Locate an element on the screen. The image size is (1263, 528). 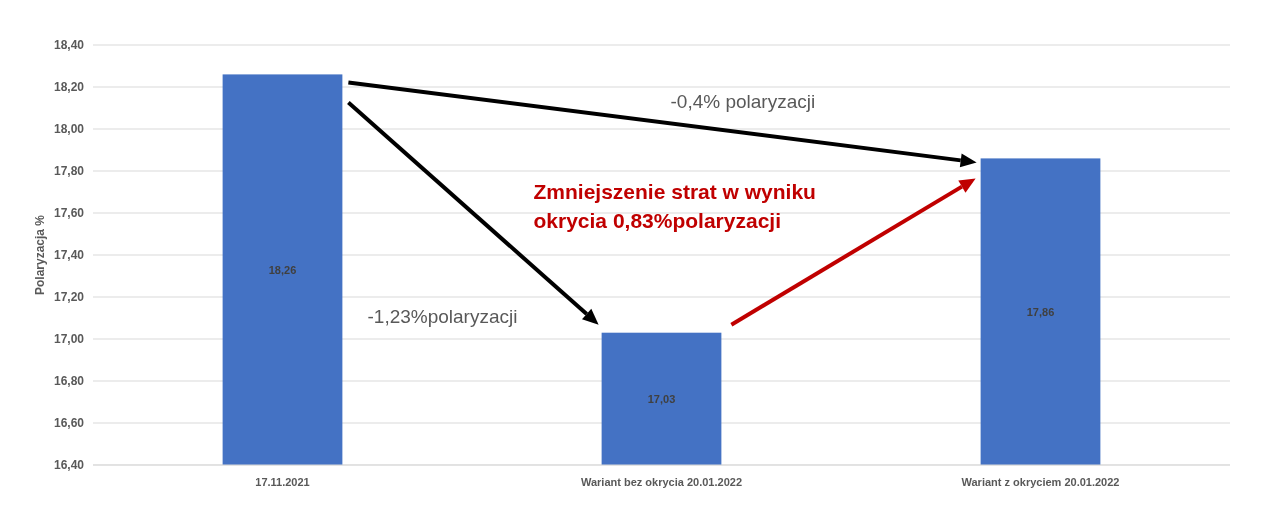
y-tick-label: 17,80 is located at coordinates (69, 171).